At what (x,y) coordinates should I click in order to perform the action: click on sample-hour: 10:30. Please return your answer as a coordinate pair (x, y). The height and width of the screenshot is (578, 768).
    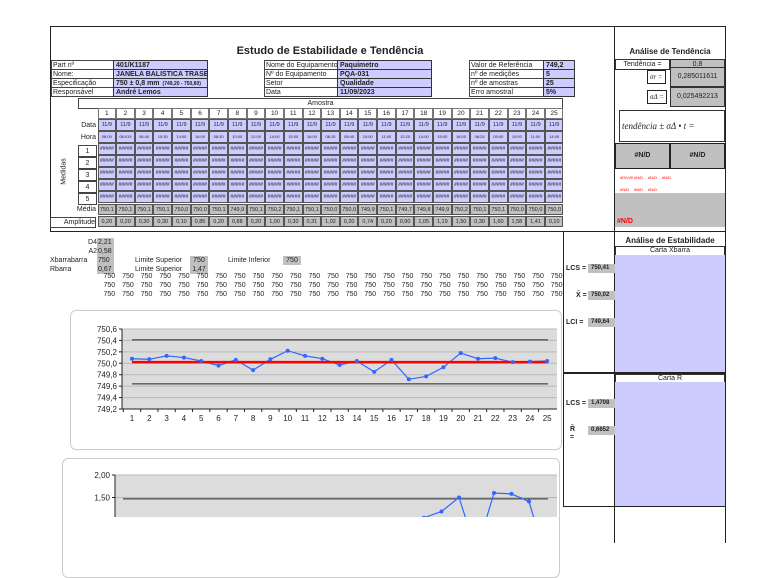
    Looking at the image, I should click on (163, 137).